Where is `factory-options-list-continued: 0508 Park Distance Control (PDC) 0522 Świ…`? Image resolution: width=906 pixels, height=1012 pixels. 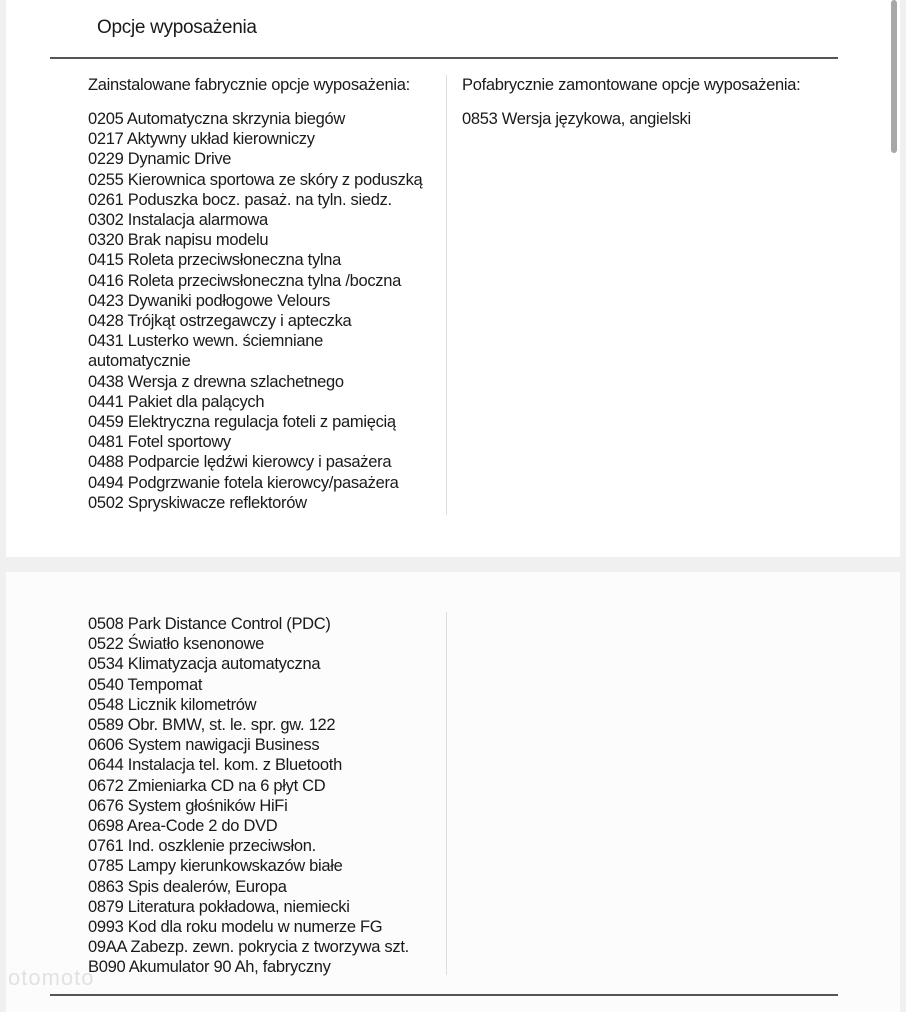 factory-options-list-continued: 0508 Park Distance Control (PDC) 0522 Świ… is located at coordinates (263, 796).